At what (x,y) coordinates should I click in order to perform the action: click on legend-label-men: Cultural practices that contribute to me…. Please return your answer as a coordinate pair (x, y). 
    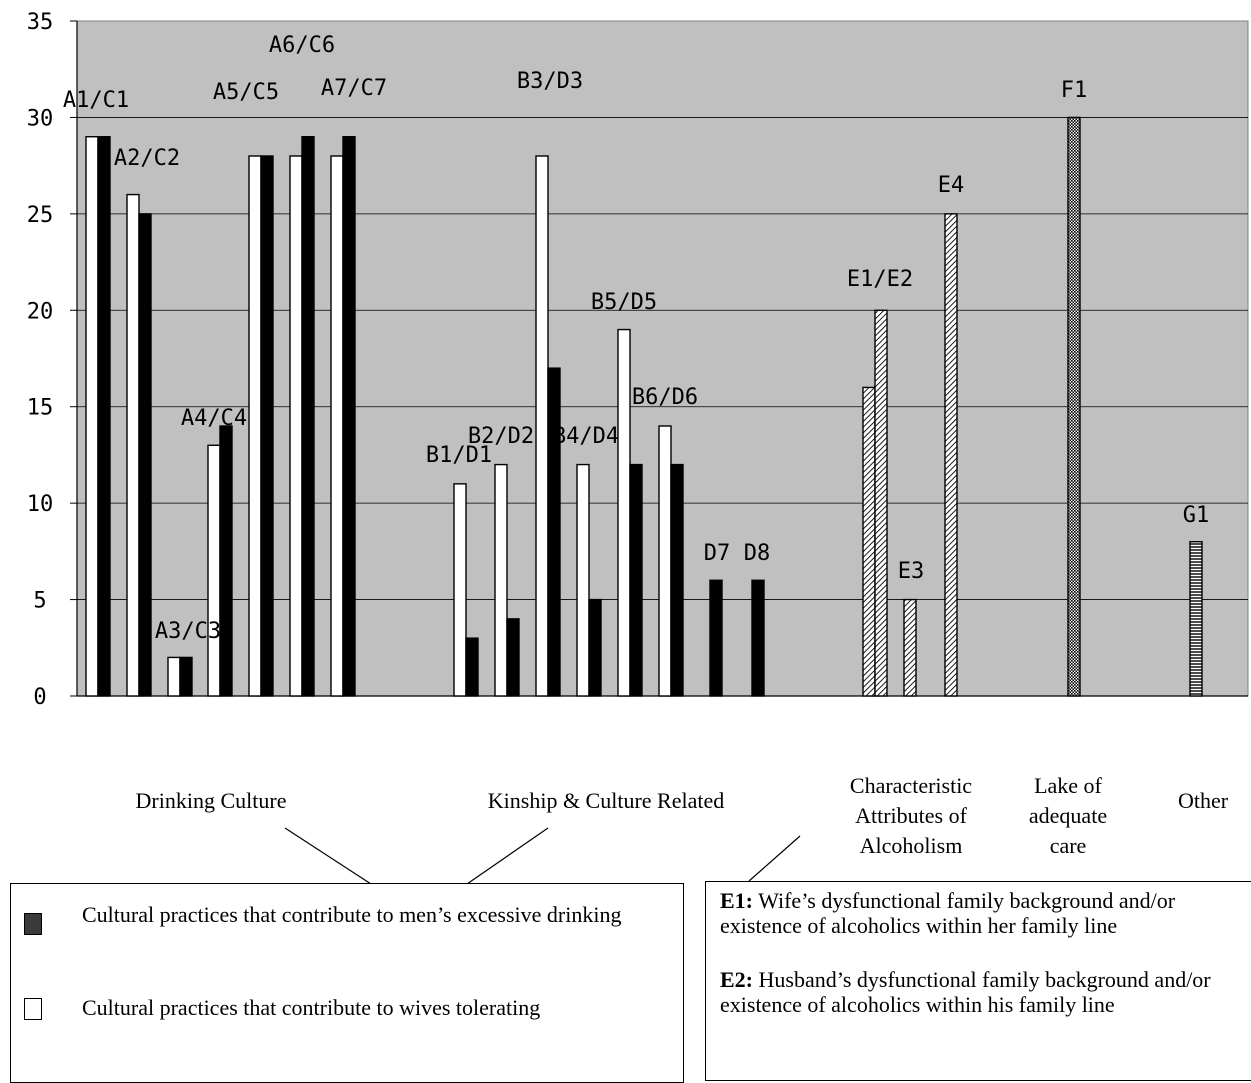
    Looking at the image, I should click on (352, 914).